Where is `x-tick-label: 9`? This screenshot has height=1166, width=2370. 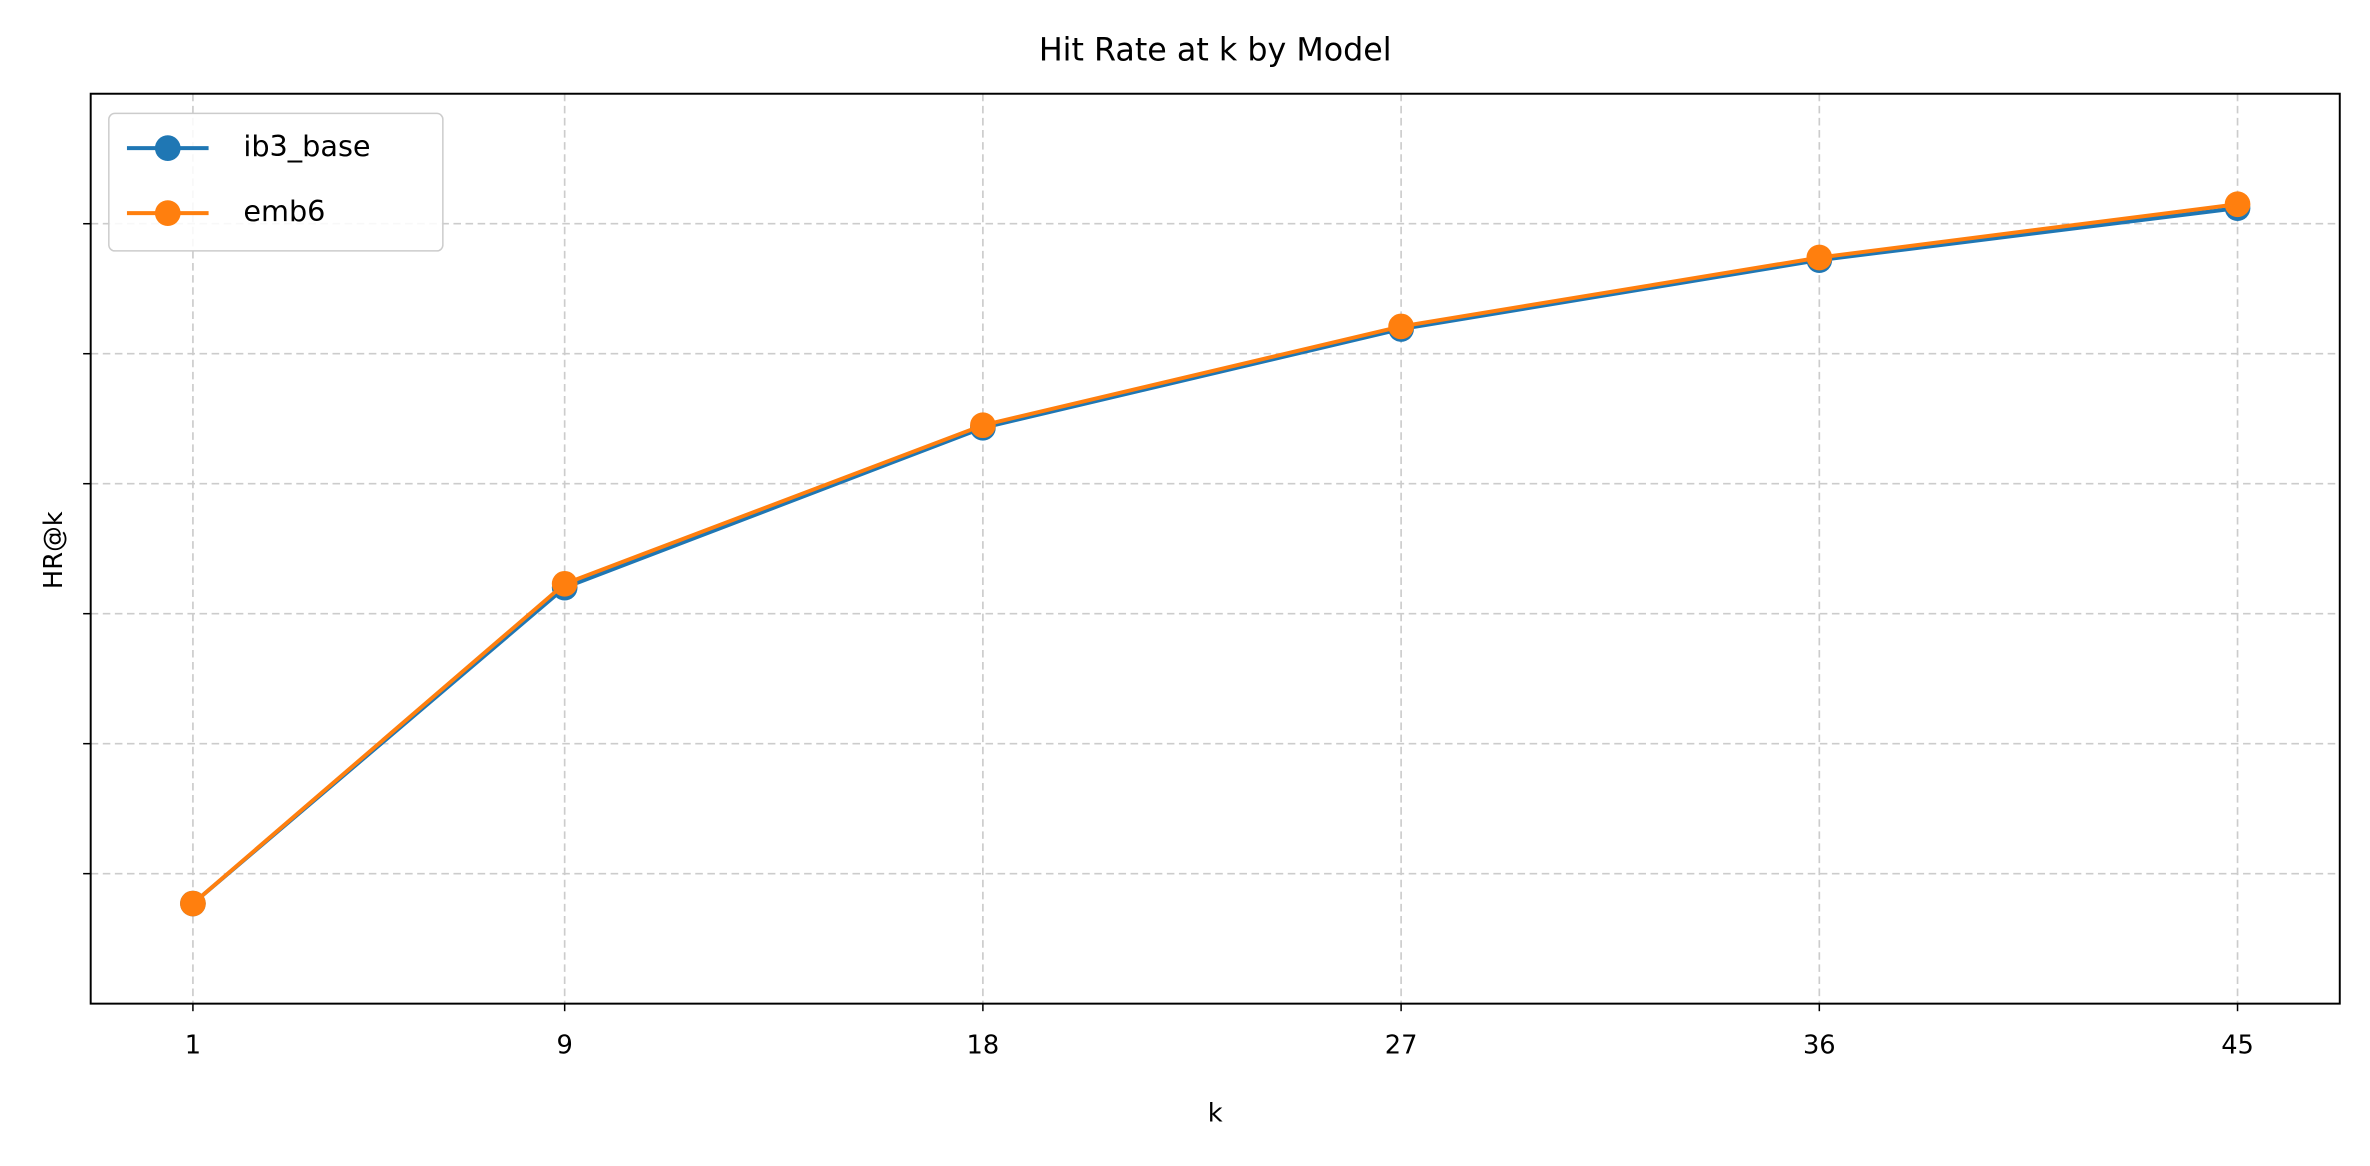 x-tick-label: 9 is located at coordinates (564, 1046).